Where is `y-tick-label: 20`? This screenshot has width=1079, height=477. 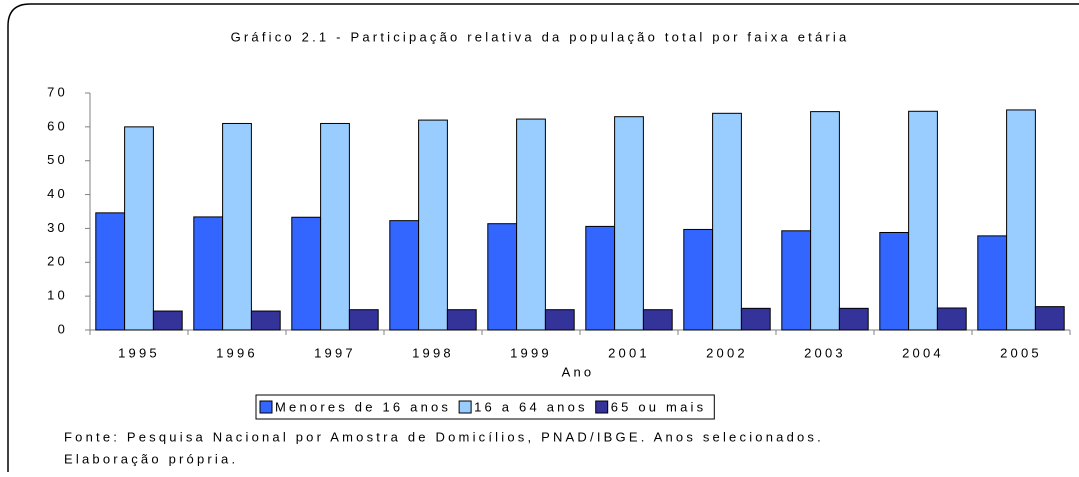
y-tick-label: 20 is located at coordinates (57, 261).